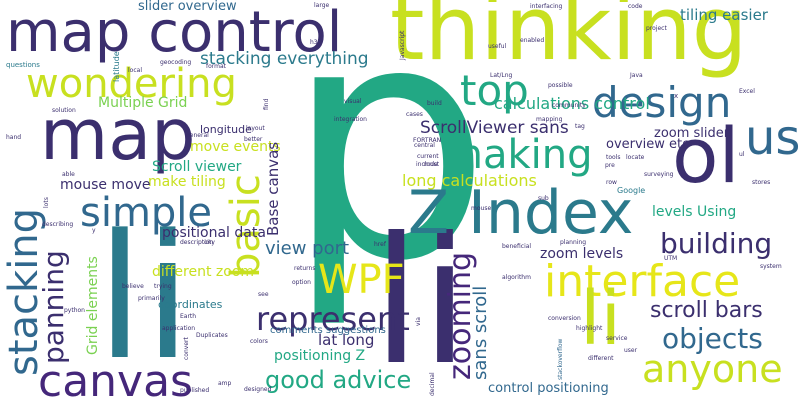 The width and height of the screenshot is (800, 400). I want to click on cloud-word: central, so click(424, 145).